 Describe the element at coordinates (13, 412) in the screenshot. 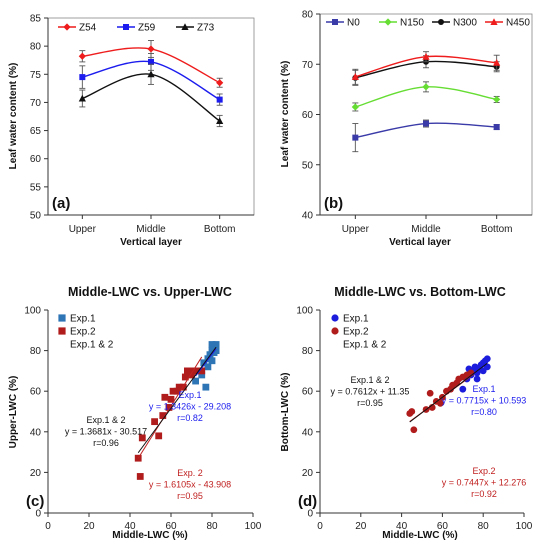

I see `panel-c-ylabel: Upper-LWC (%)` at that location.